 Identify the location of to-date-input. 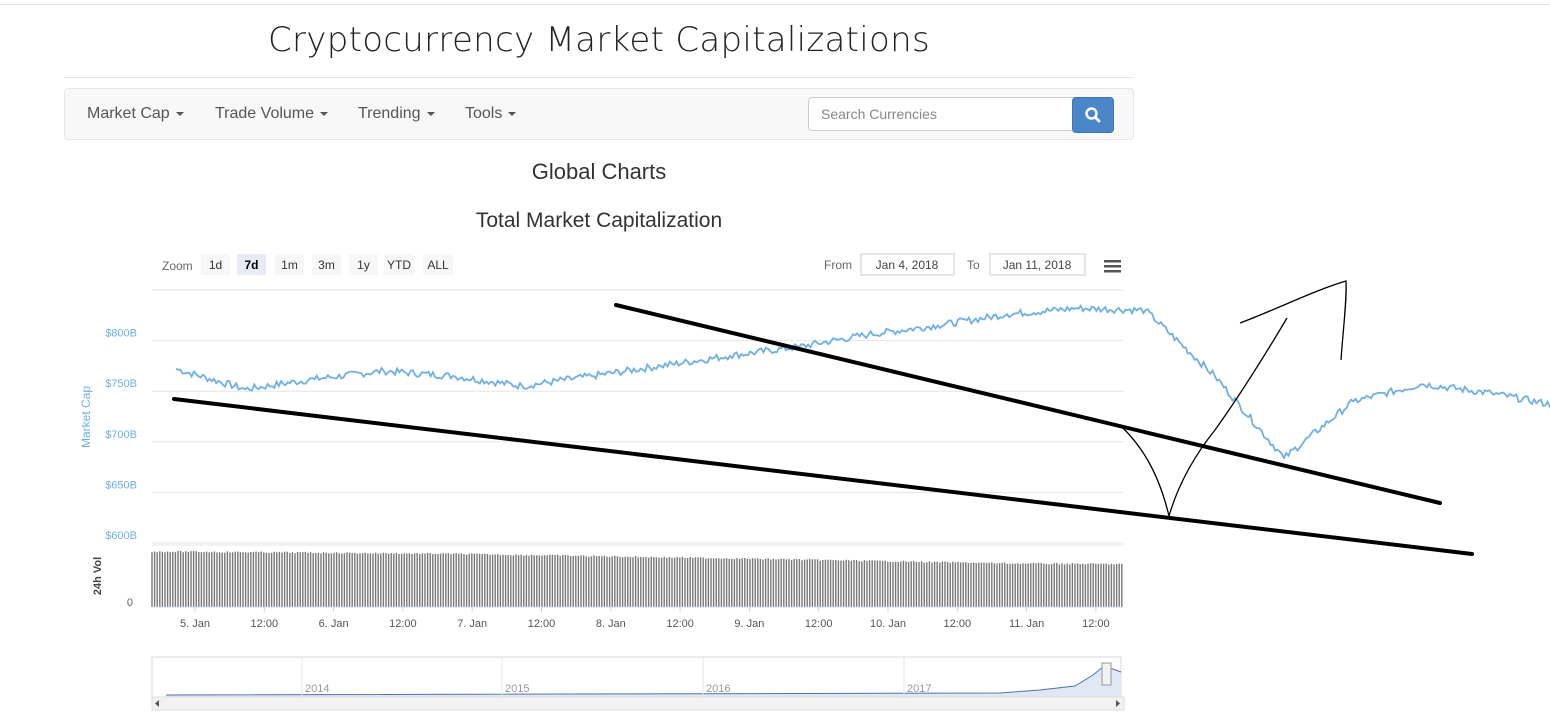
(1037, 264).